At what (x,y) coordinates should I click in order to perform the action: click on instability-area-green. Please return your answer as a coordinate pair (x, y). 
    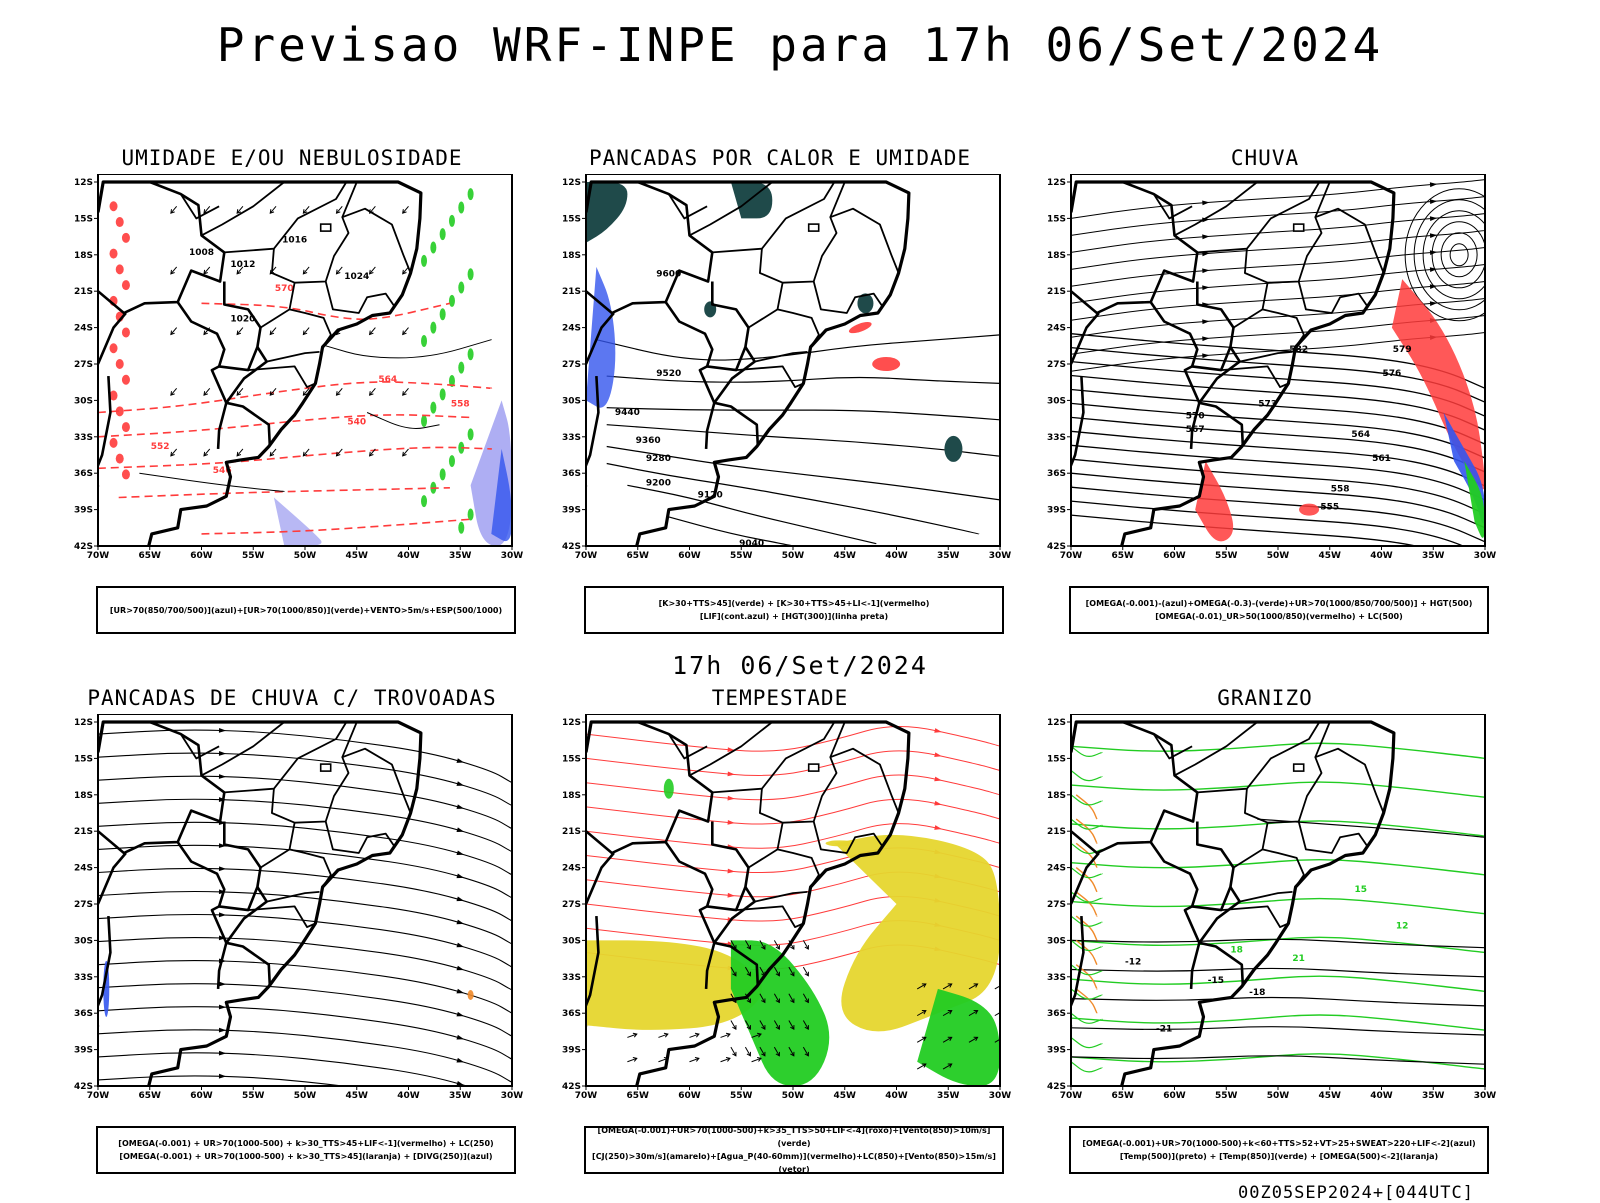
    Looking at the image, I should click on (865, 303).